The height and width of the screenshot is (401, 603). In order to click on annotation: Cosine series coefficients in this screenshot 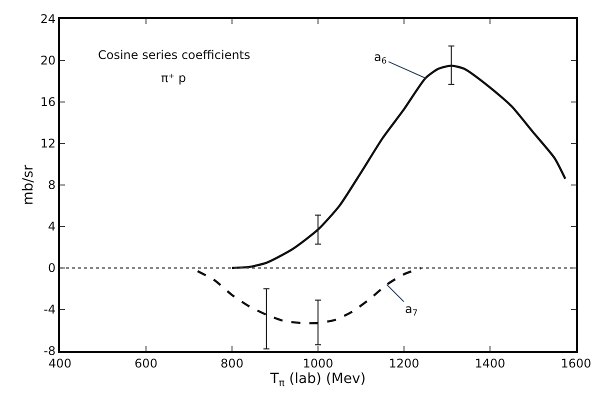, I will do `click(174, 55)`.